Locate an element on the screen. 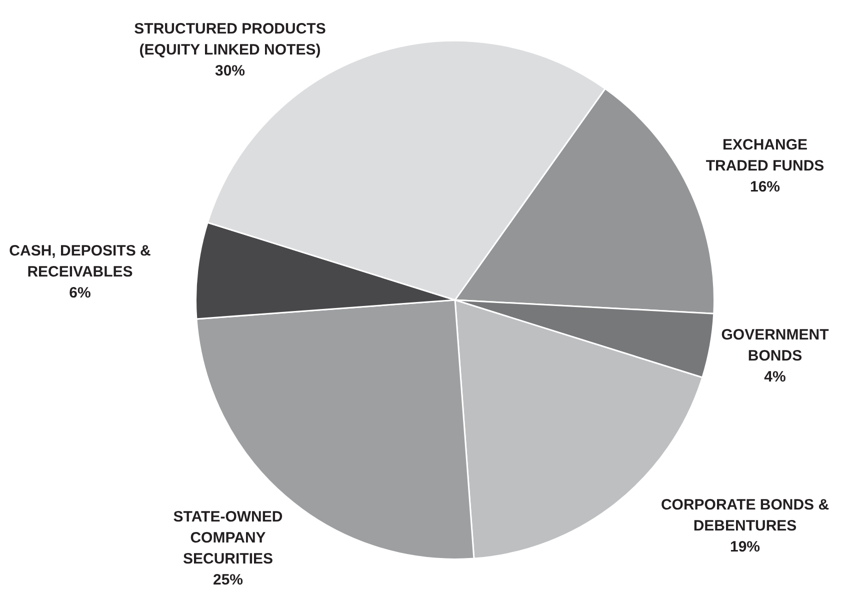 The image size is (859, 605). data-label: 25% is located at coordinates (228, 580).